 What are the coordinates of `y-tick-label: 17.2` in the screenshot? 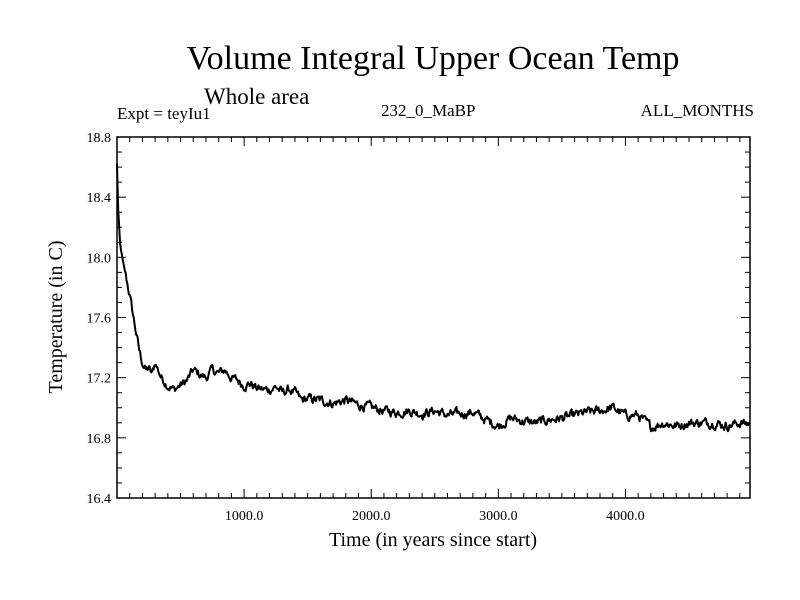 It's located at (99, 379).